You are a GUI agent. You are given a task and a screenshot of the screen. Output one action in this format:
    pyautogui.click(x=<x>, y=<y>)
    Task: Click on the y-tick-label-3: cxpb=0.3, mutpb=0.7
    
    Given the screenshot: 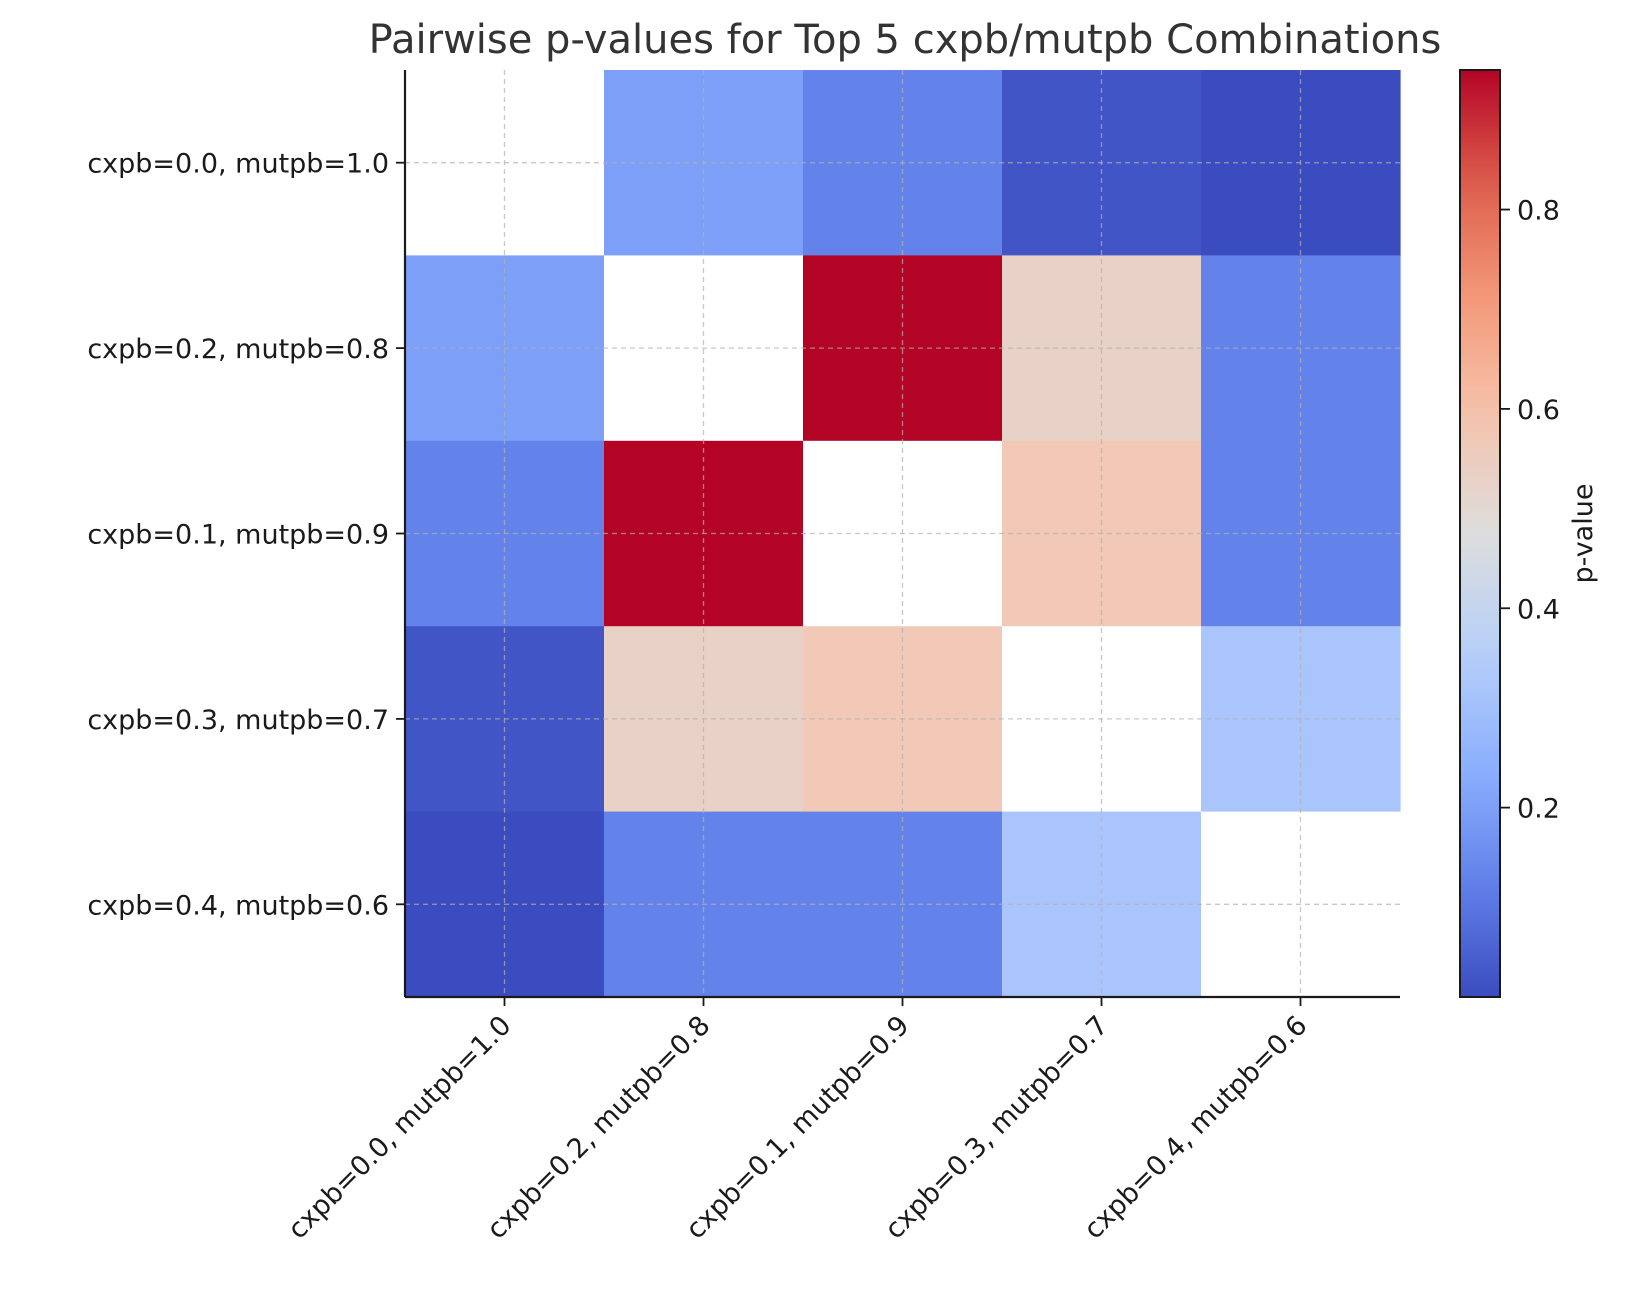 What is the action you would take?
    pyautogui.click(x=238, y=720)
    